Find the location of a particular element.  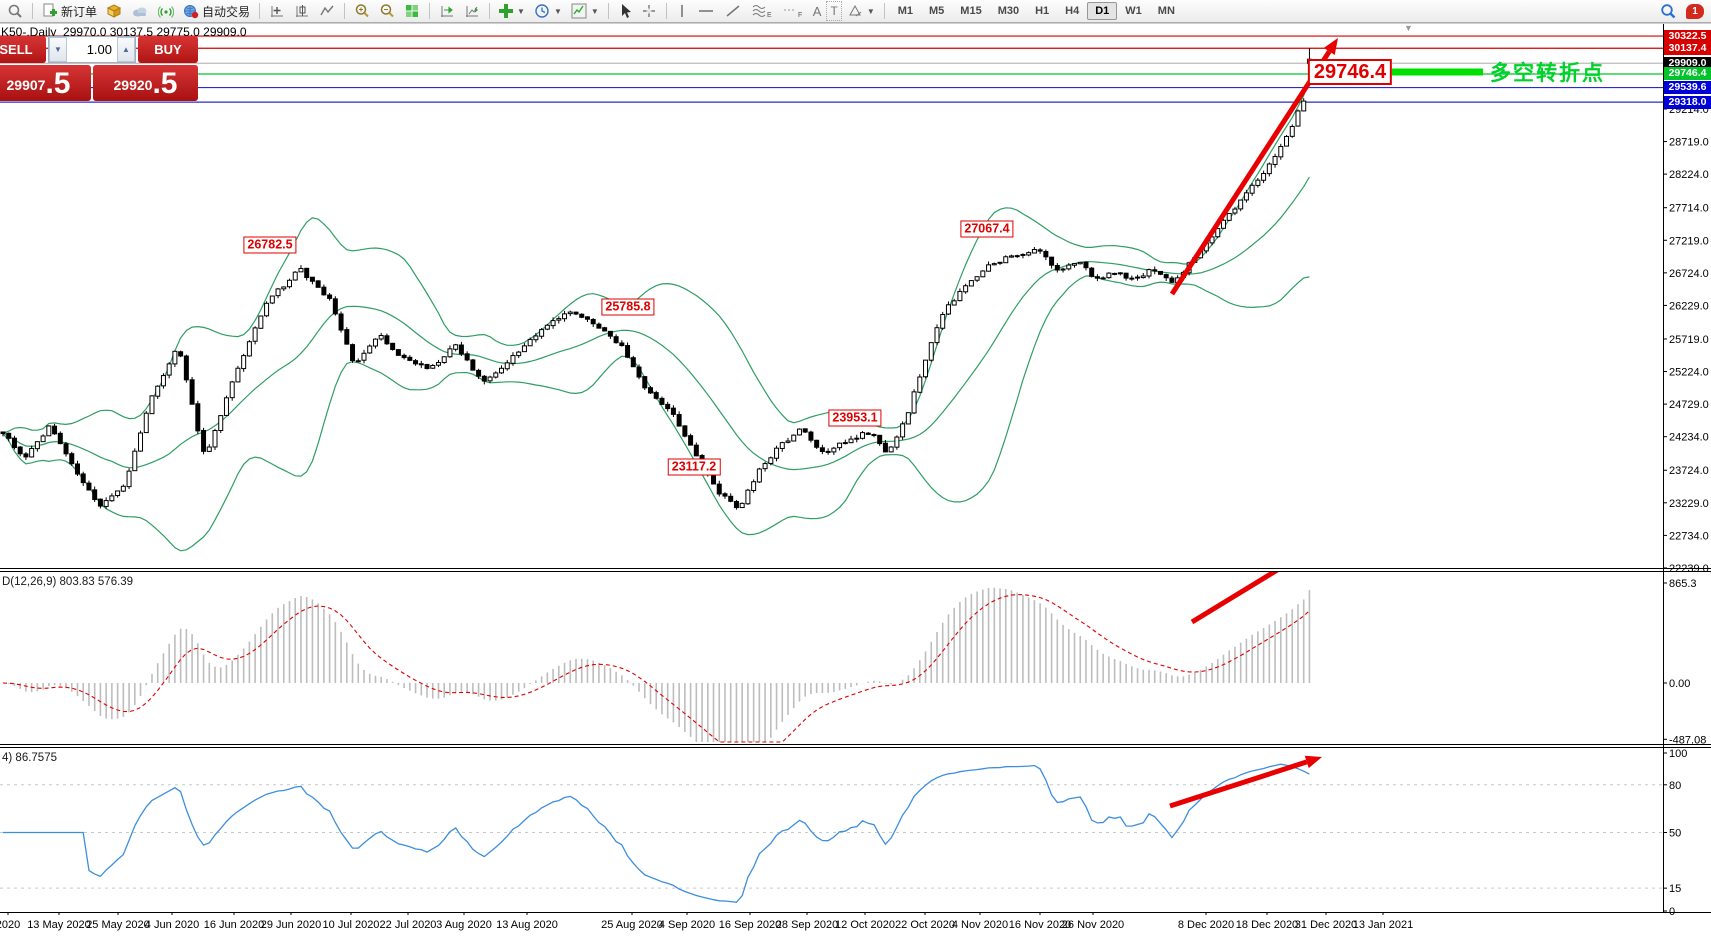

channel-tool-icon: F is located at coordinates (793, 11).